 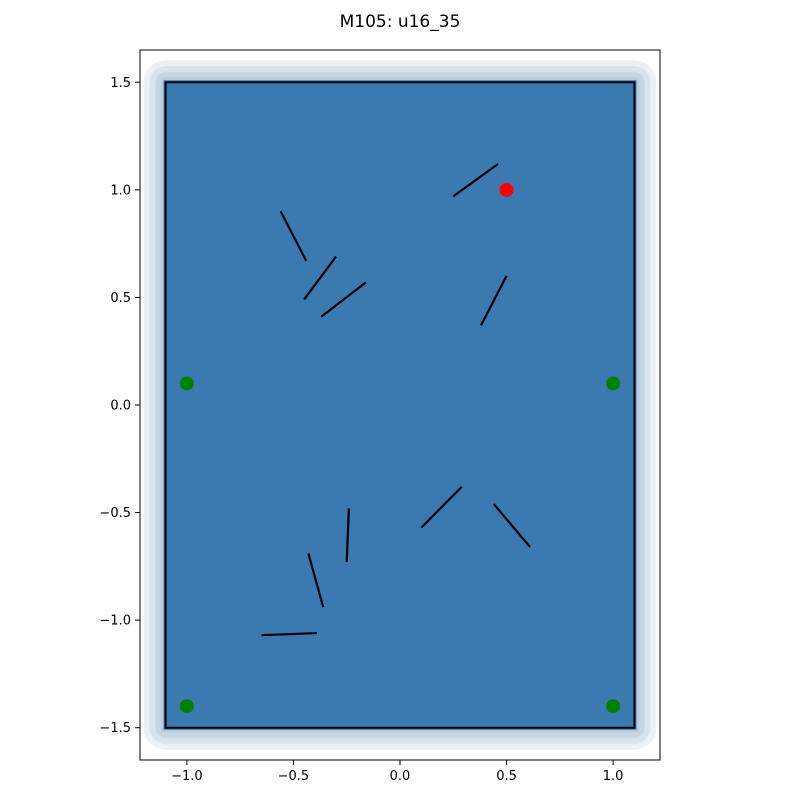 I want to click on x-tick-label: 0.0, so click(x=400, y=776).